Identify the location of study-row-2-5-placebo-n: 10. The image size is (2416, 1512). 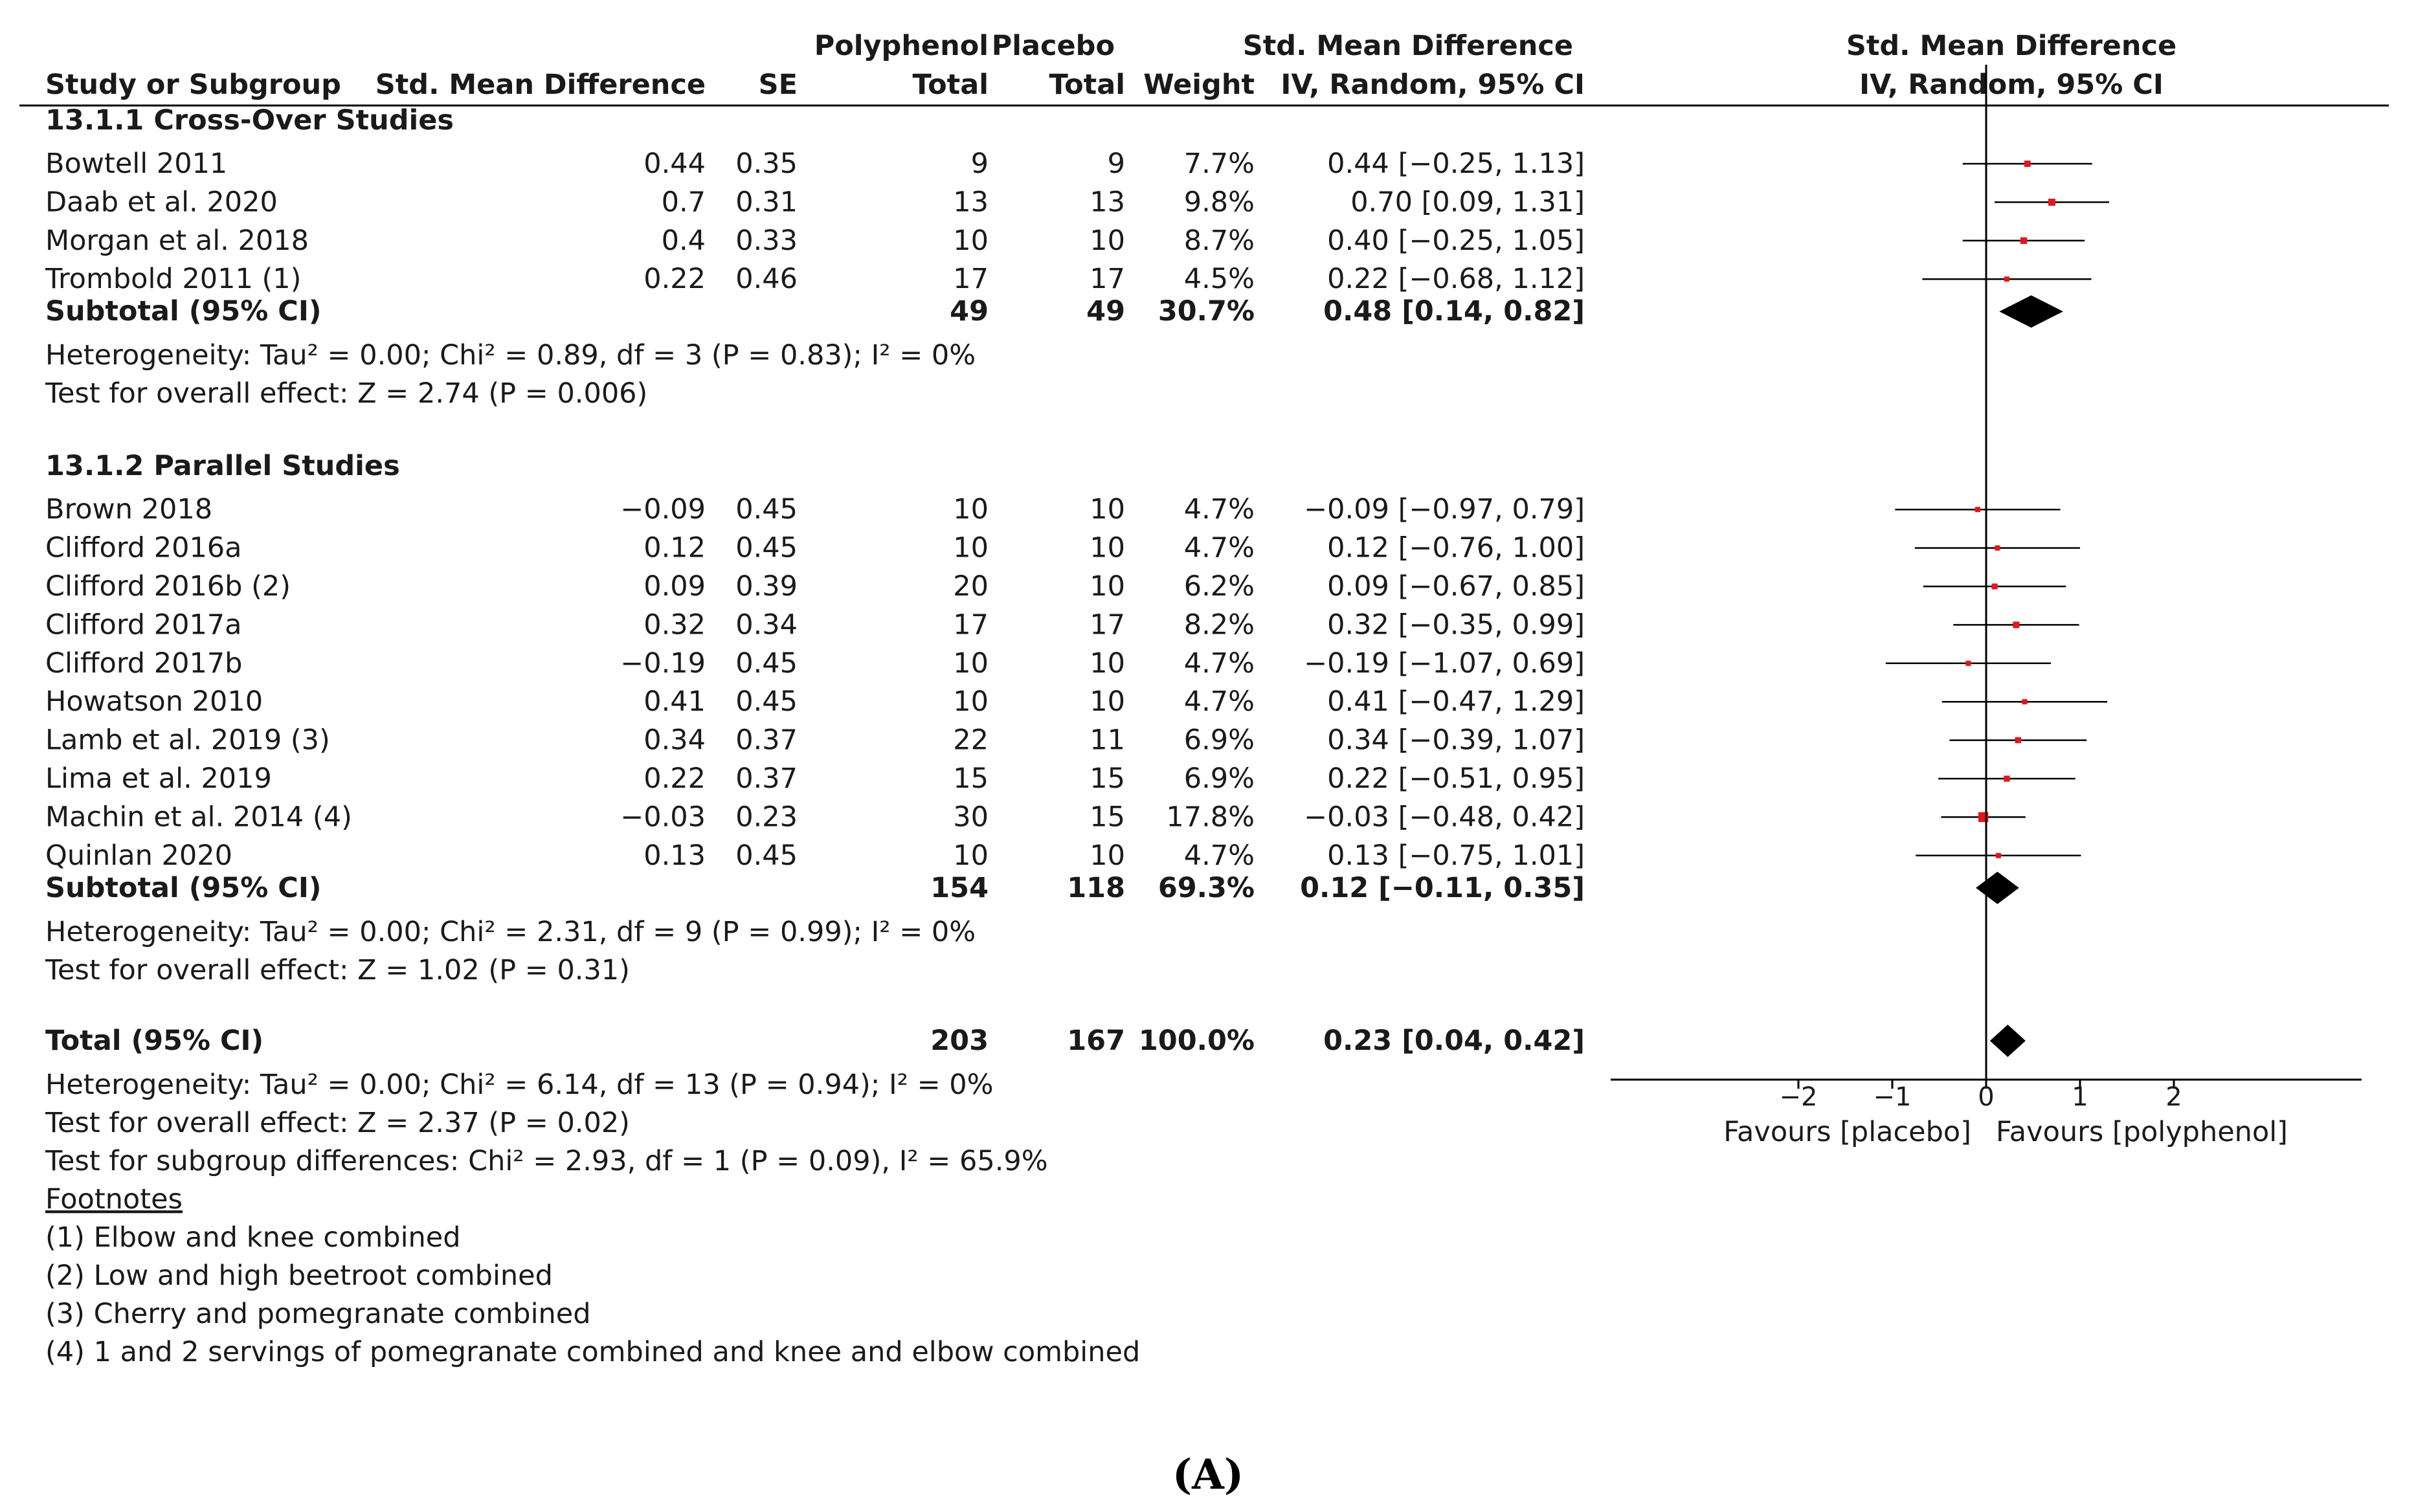
(1108, 664).